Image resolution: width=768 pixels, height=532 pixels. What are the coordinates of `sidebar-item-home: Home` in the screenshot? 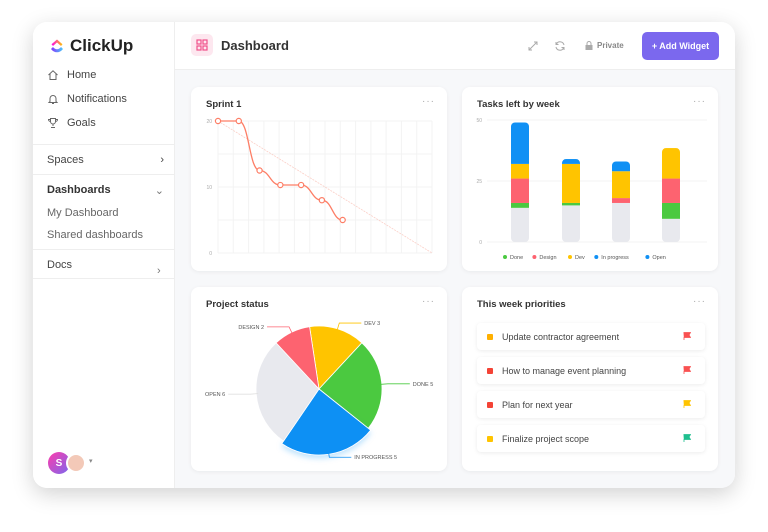 It's located at (71, 75).